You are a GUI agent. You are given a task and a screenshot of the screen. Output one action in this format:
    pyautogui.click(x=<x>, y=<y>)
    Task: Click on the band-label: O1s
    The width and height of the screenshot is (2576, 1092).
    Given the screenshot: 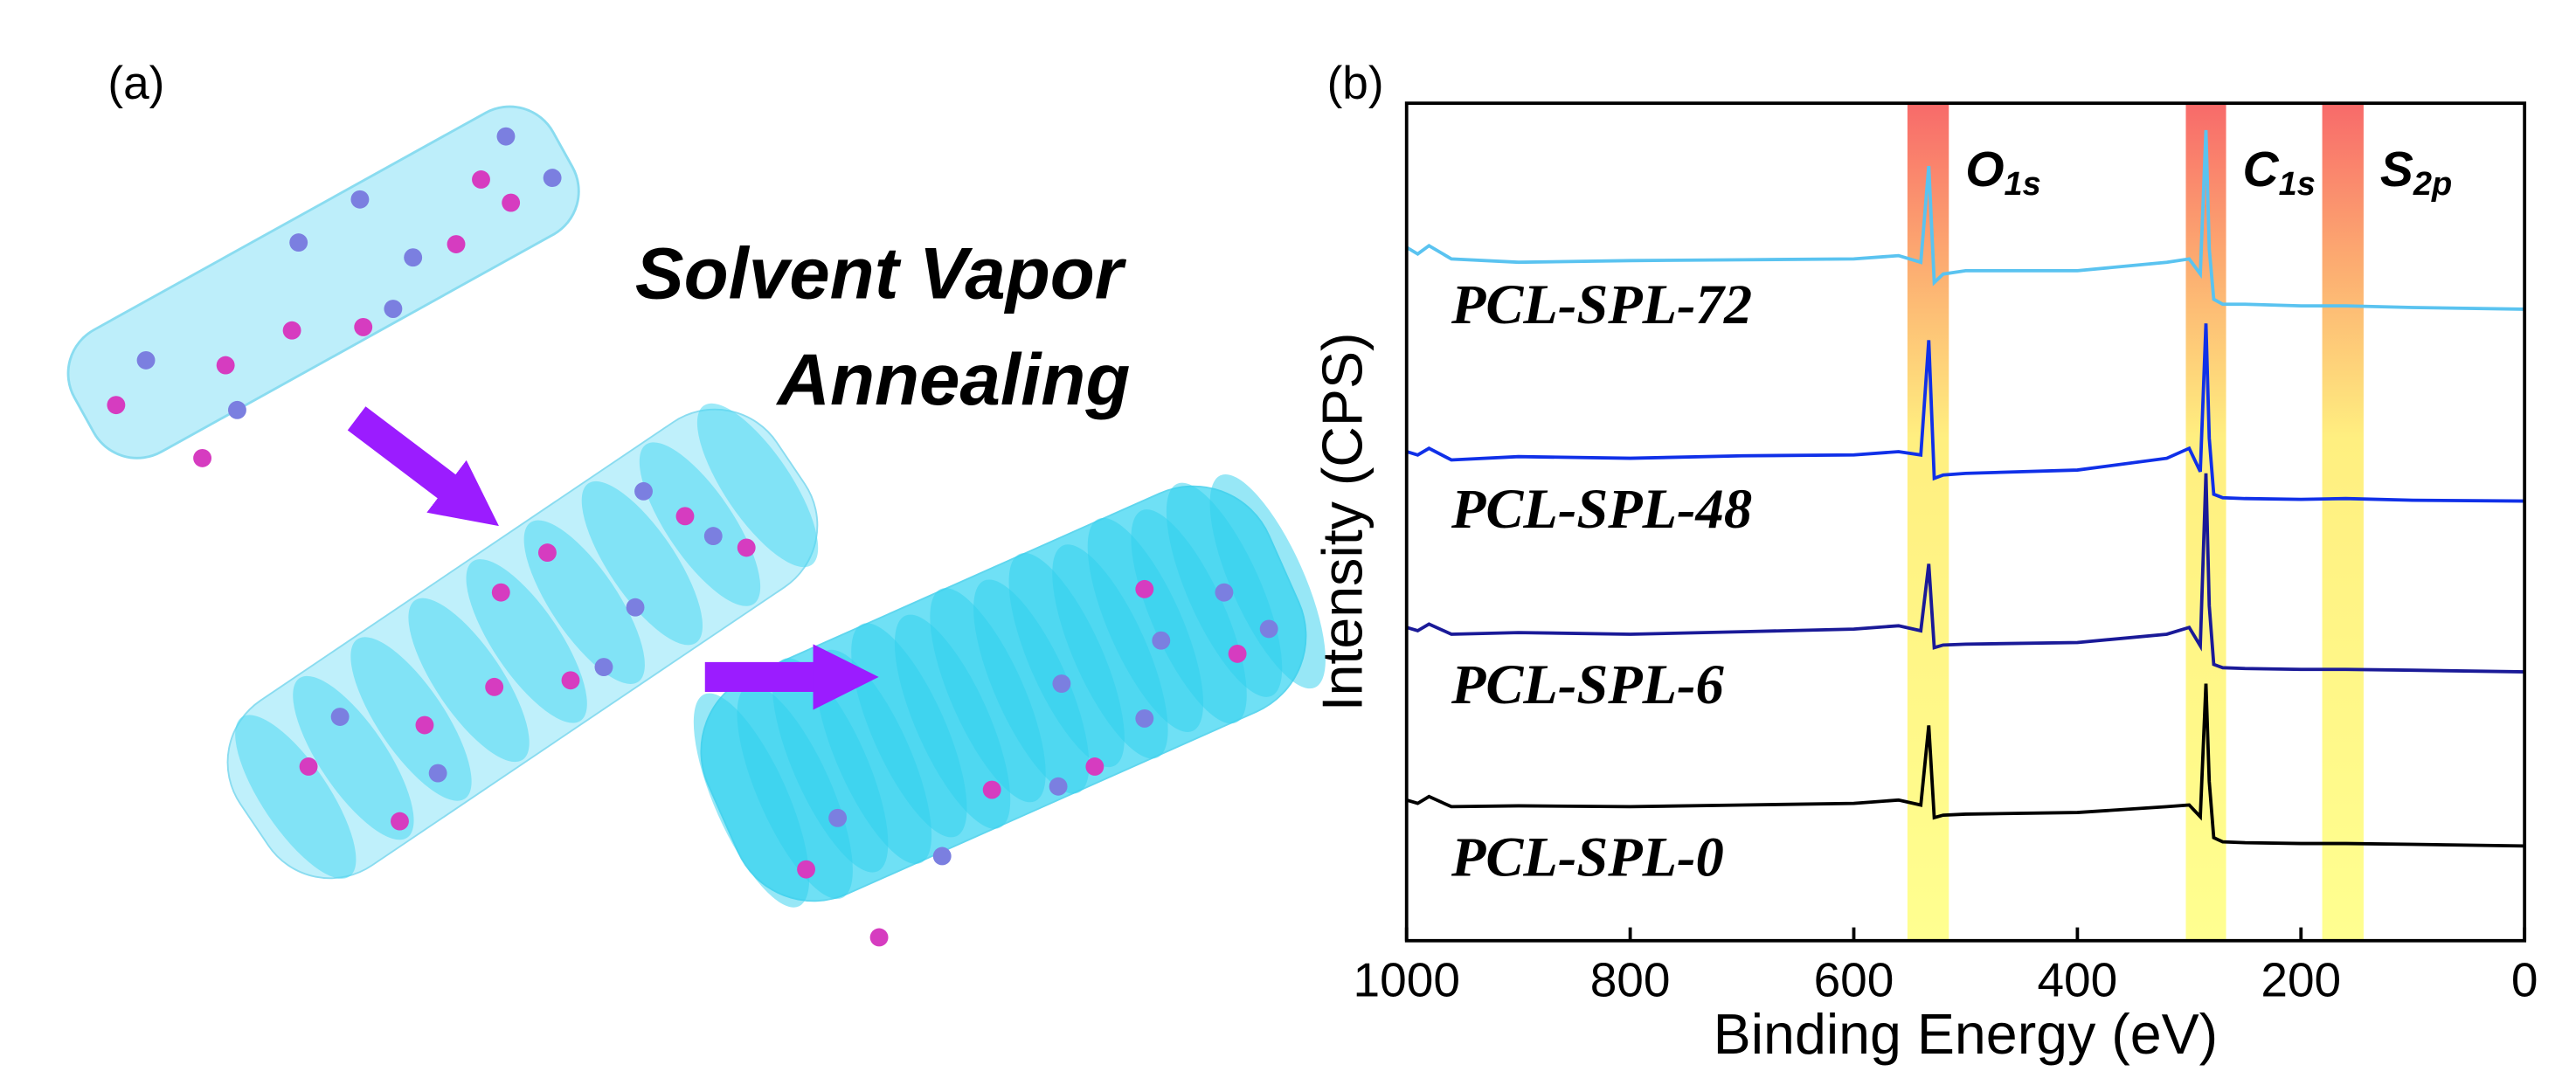 What is the action you would take?
    pyautogui.click(x=2003, y=172)
    